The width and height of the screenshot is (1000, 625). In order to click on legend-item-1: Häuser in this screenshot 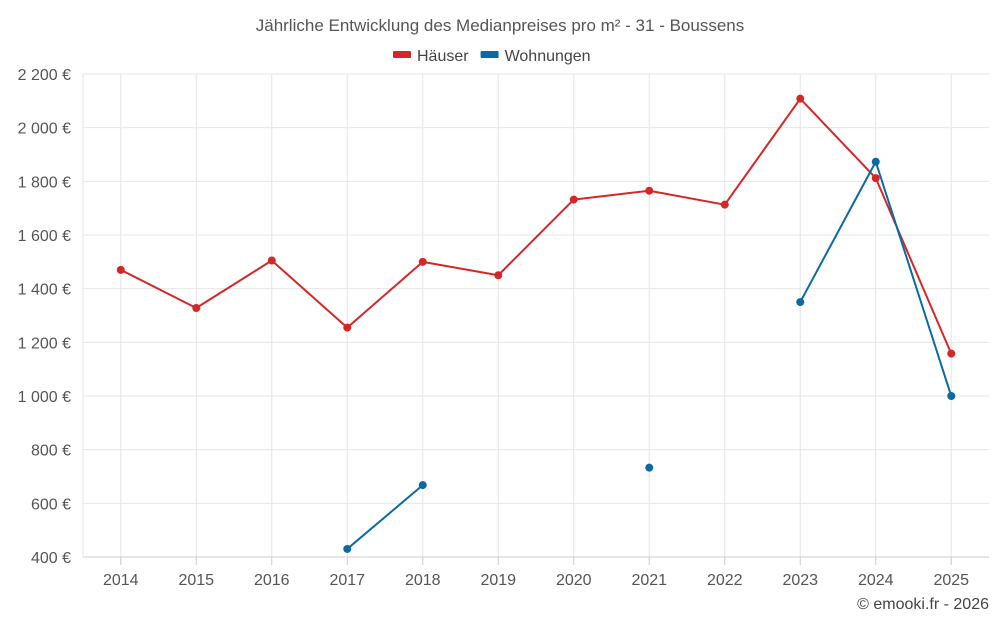, I will do `click(431, 56)`.